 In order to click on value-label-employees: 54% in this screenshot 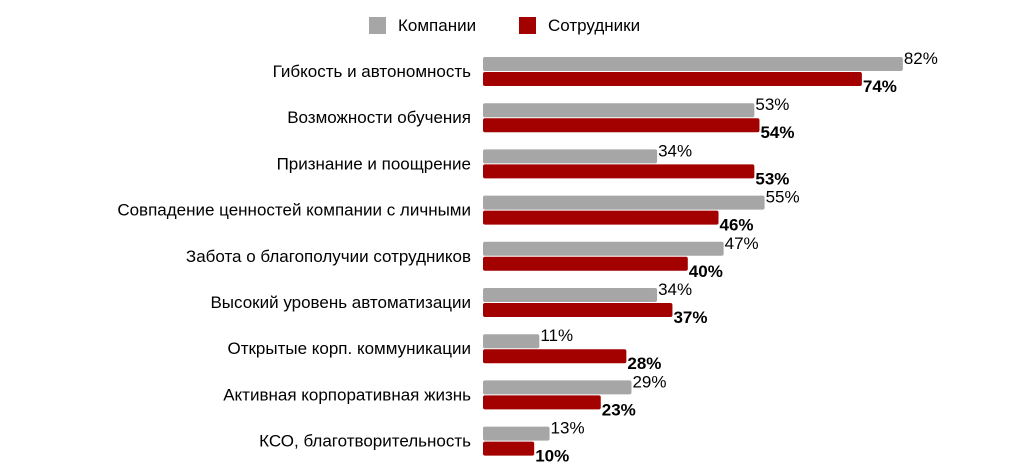, I will do `click(777, 132)`.